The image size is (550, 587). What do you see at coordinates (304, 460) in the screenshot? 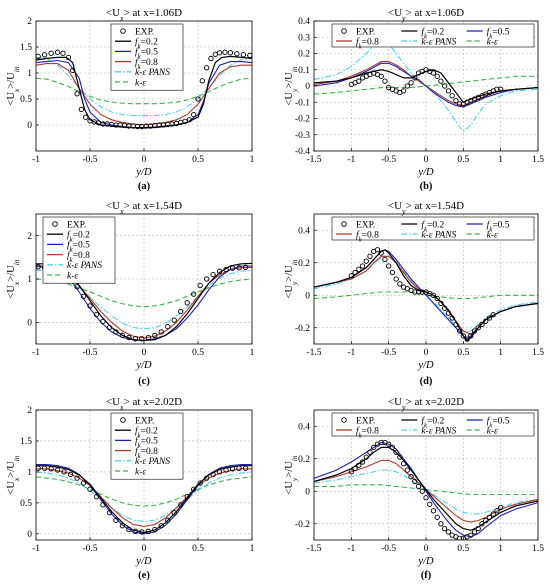
I see `y-tick-label: 0.2` at bounding box center [304, 460].